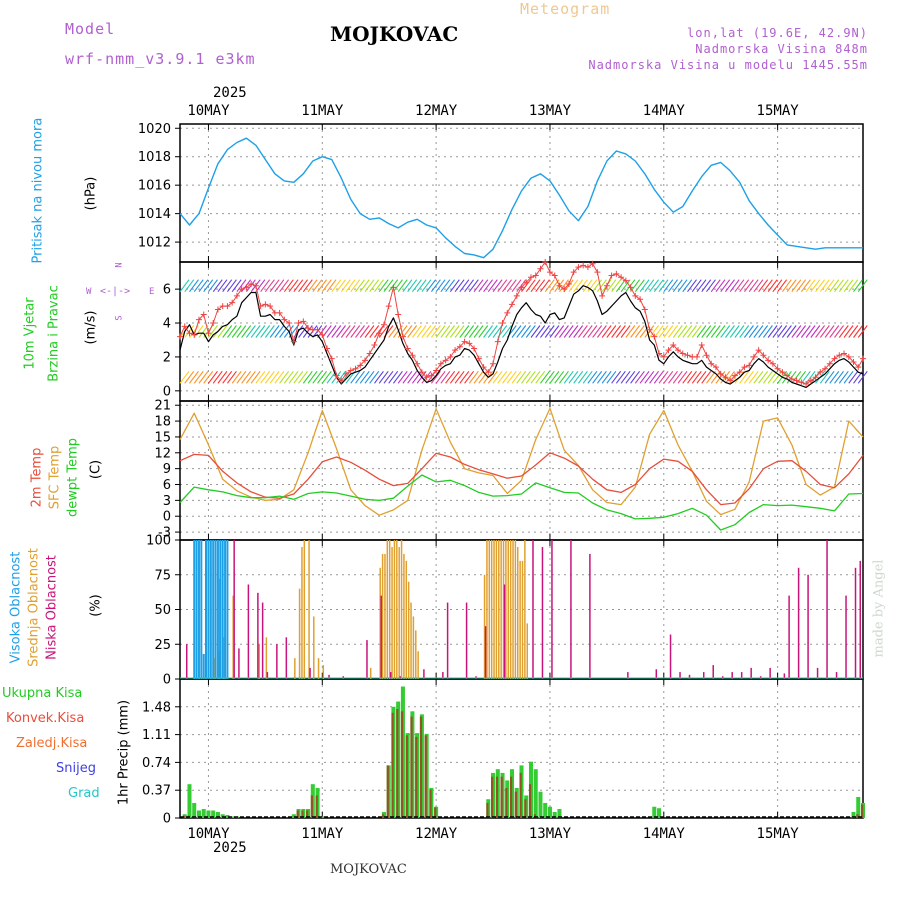 The image size is (900, 900). What do you see at coordinates (158, 541) in the screenshot?
I see `y-tick-label: 100` at bounding box center [158, 541].